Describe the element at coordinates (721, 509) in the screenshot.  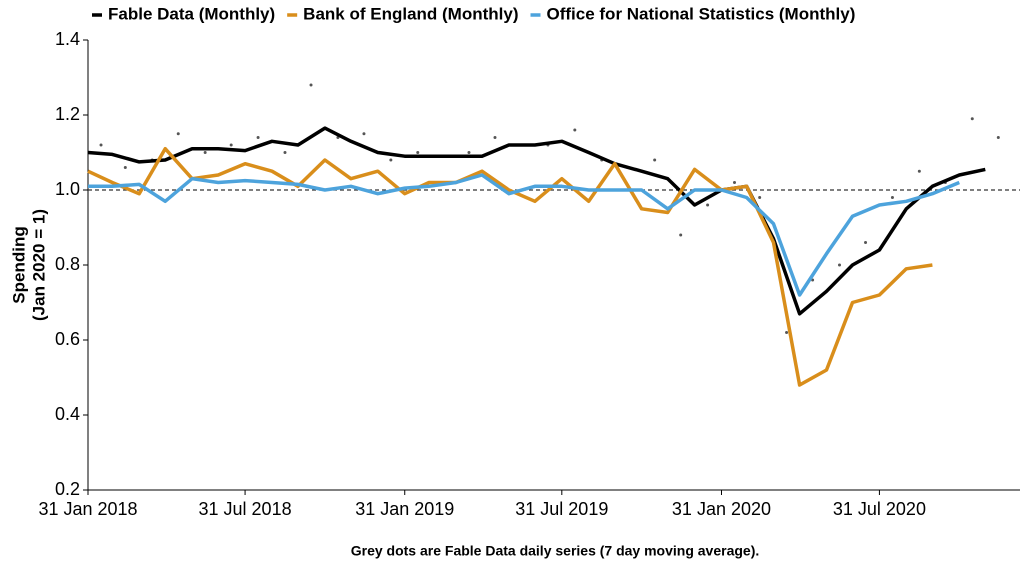
I see `x-tick-label: 31 Jan 2020` at that location.